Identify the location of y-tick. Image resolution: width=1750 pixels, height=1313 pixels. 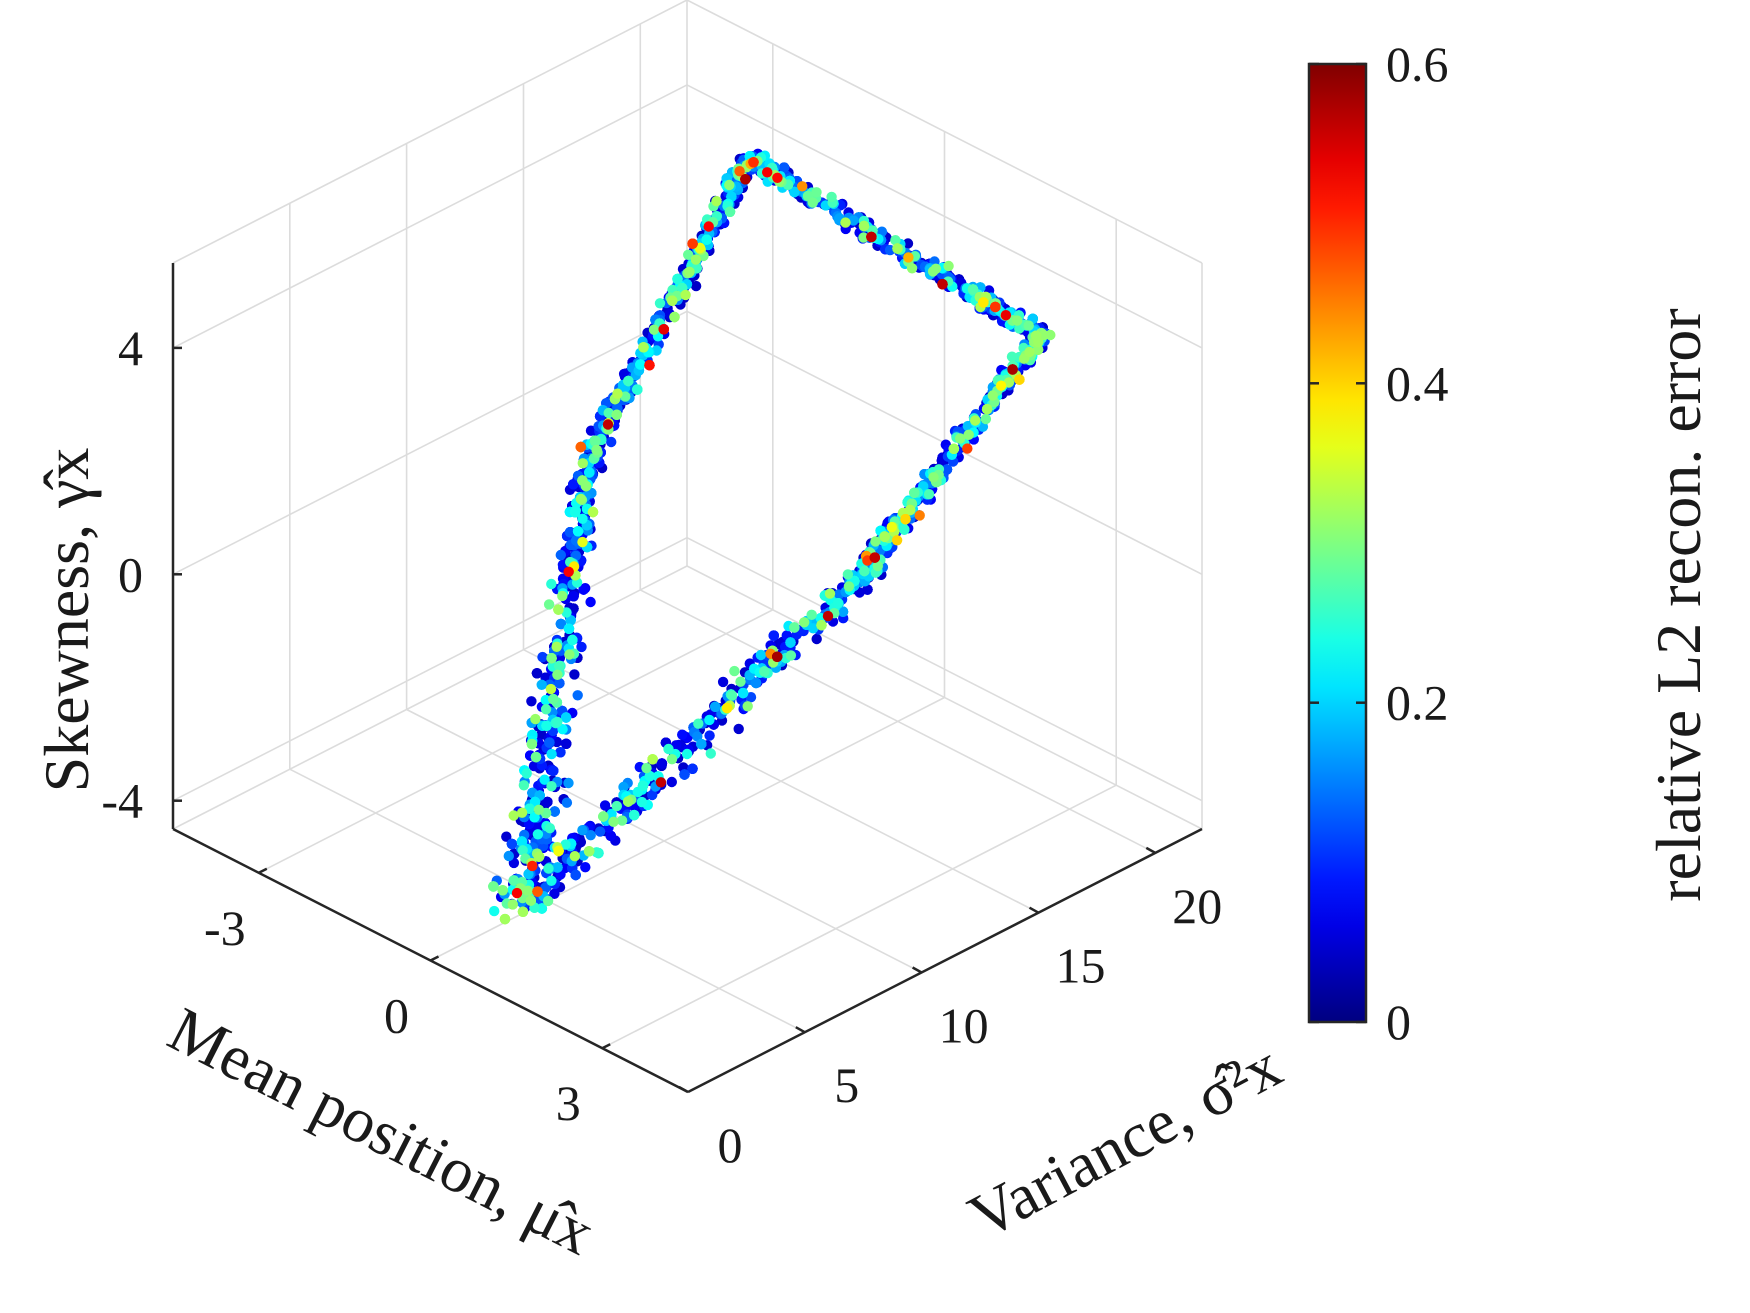
(683, 1089).